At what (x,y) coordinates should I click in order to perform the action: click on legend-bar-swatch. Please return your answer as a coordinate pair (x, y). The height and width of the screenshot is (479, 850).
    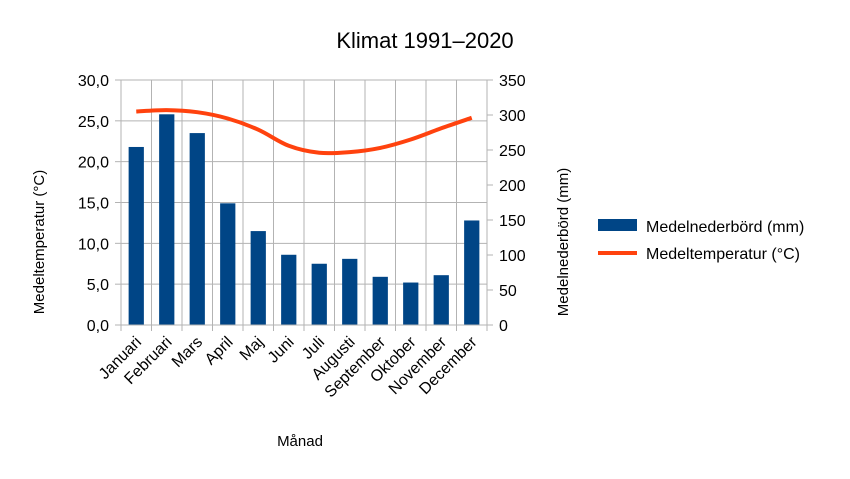
    Looking at the image, I should click on (617, 225).